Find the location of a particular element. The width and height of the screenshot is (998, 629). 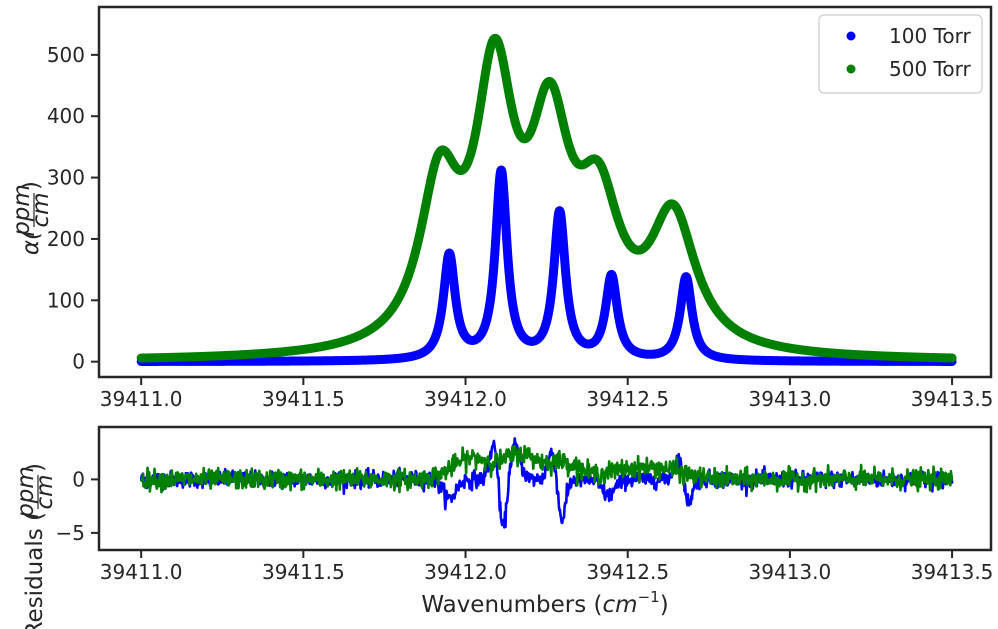

residual-500-torr is located at coordinates (546, 469).